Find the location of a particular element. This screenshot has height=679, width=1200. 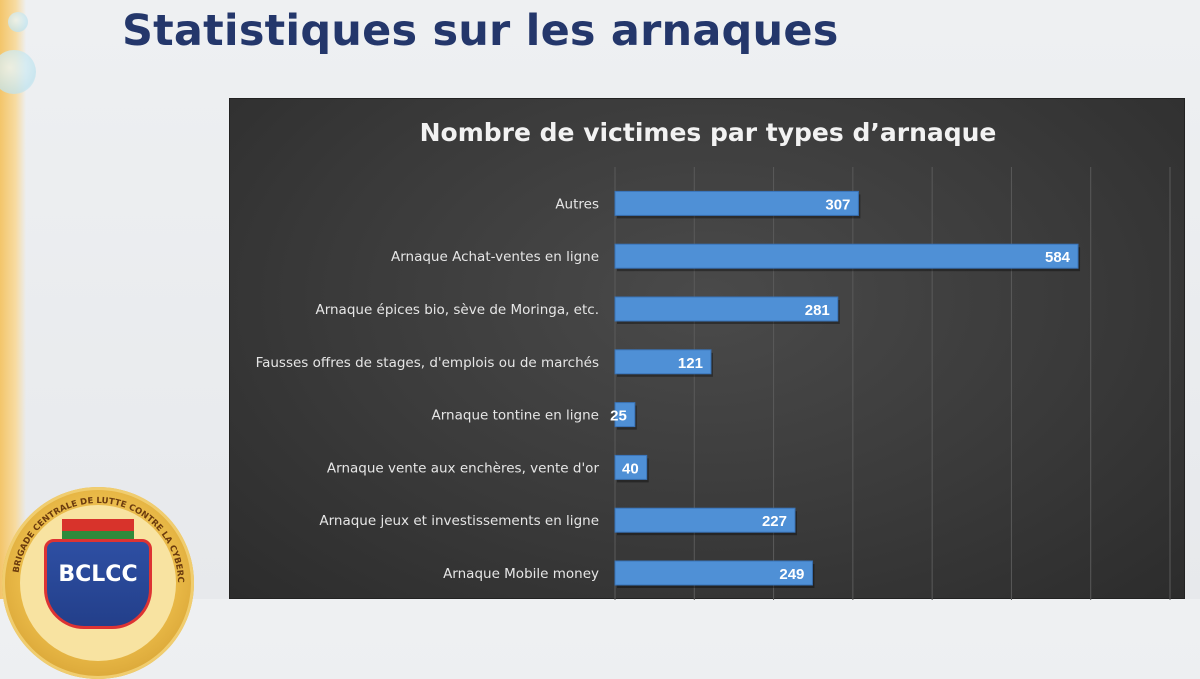

value-label: 40 is located at coordinates (630, 468).